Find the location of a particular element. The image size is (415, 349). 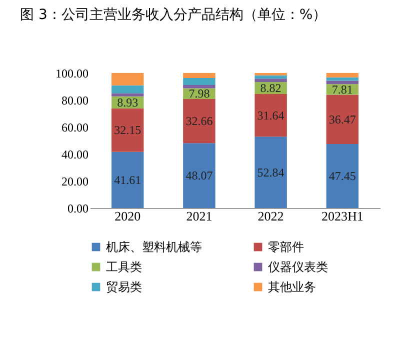

x-tick-label: 2020 is located at coordinates (127, 216).